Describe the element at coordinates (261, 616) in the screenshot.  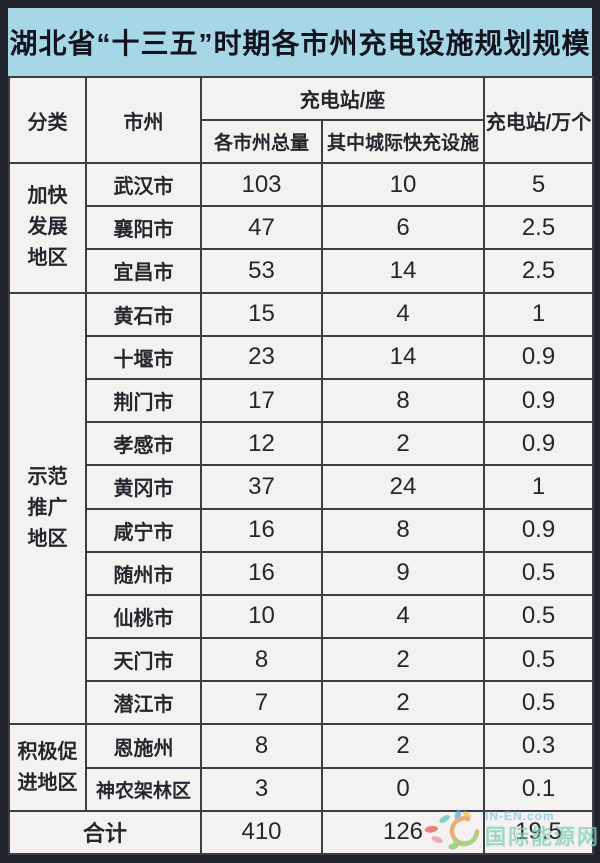
I see `value-total: 10` at that location.